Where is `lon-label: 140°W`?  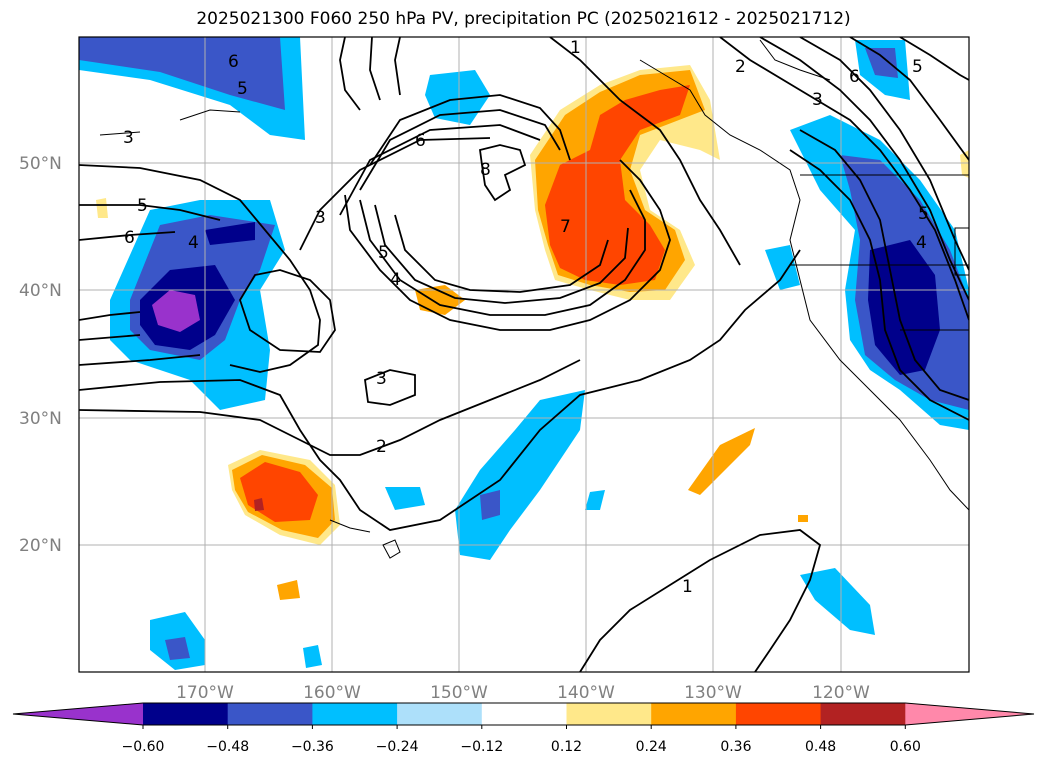 lon-label: 140°W is located at coordinates (586, 693).